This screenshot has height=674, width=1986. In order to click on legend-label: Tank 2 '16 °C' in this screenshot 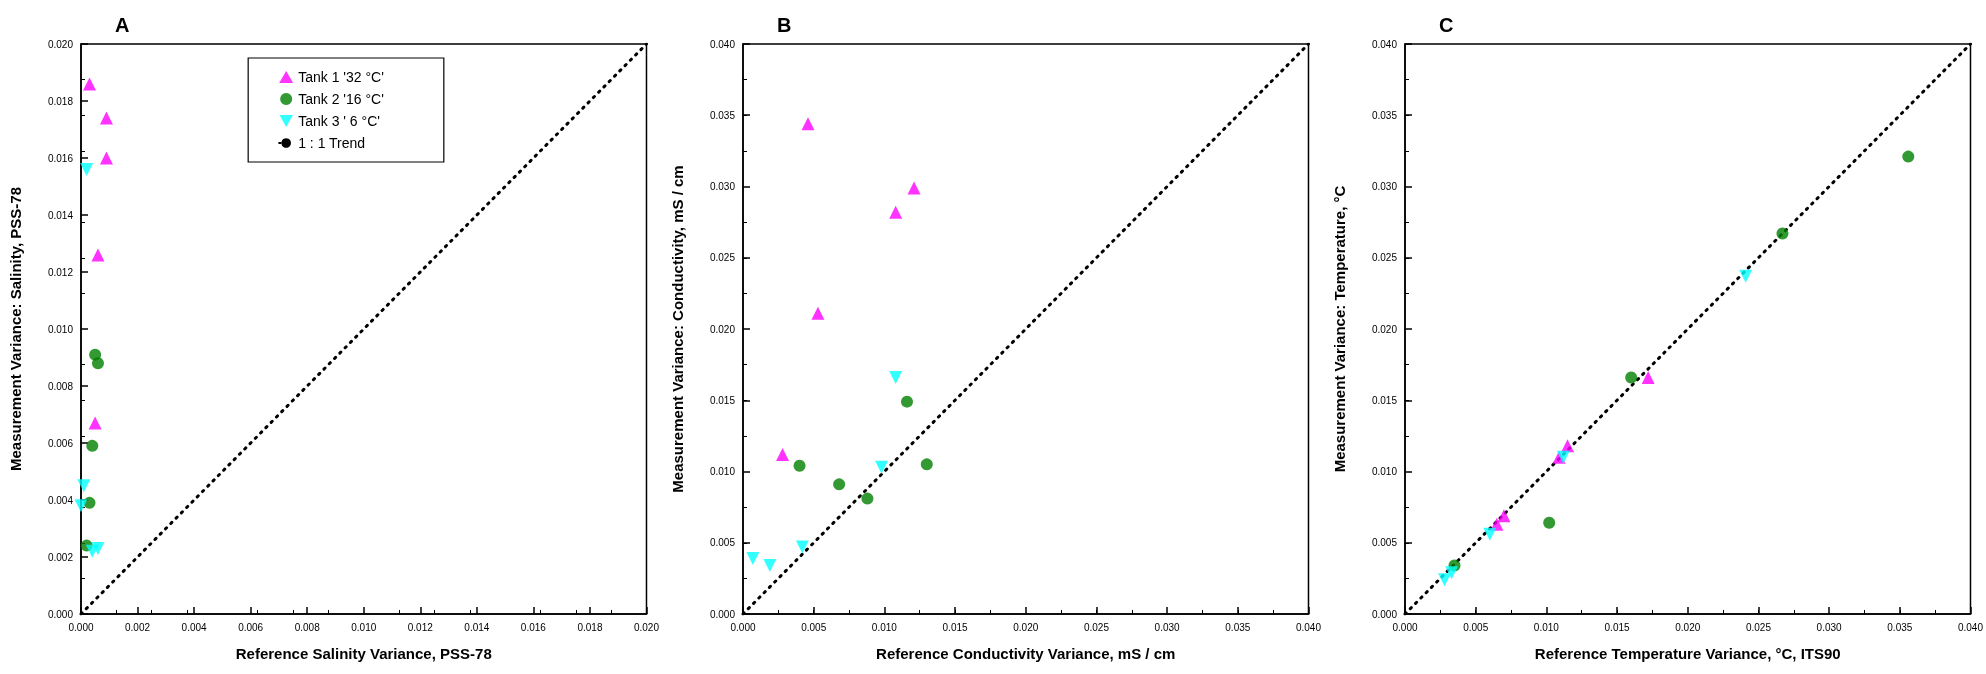, I will do `click(341, 99)`.